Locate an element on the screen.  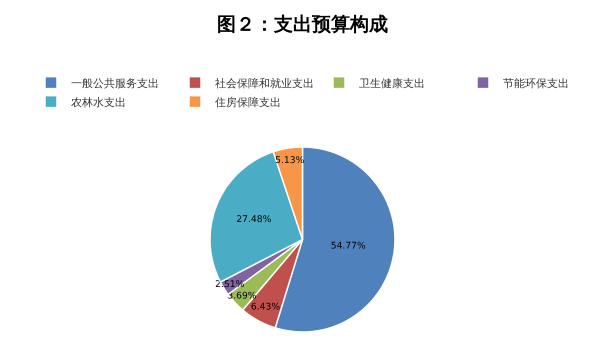
legend-label: 社会保障和就业支出 is located at coordinates (264, 83).